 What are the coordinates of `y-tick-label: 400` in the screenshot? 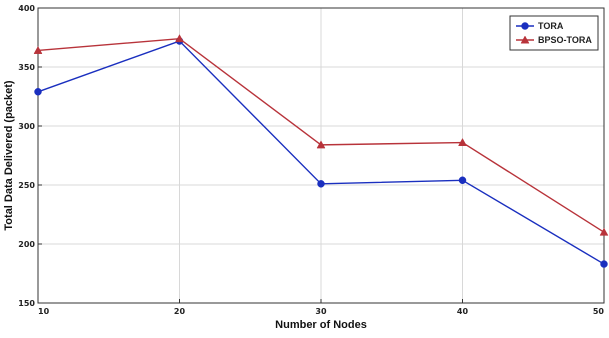 It's located at (26, 8).